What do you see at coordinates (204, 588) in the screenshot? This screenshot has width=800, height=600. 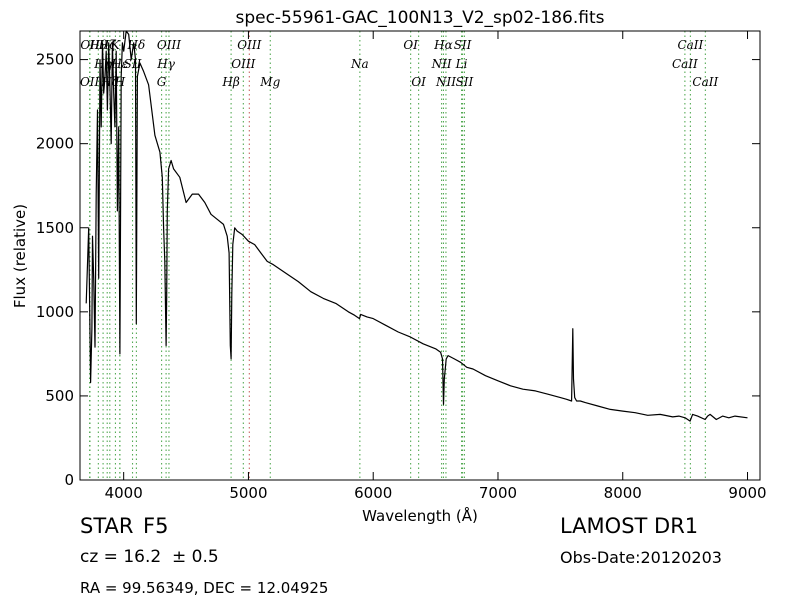 I see `coordinates: RA = 99.56349, DEC = 12.04925` at bounding box center [204, 588].